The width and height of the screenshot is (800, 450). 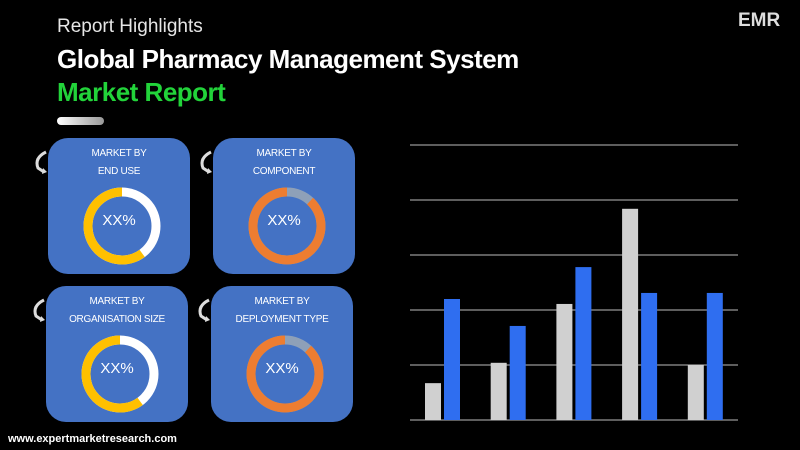 I want to click on market-card: MARKET BY END USE XX%, so click(x=119, y=206).